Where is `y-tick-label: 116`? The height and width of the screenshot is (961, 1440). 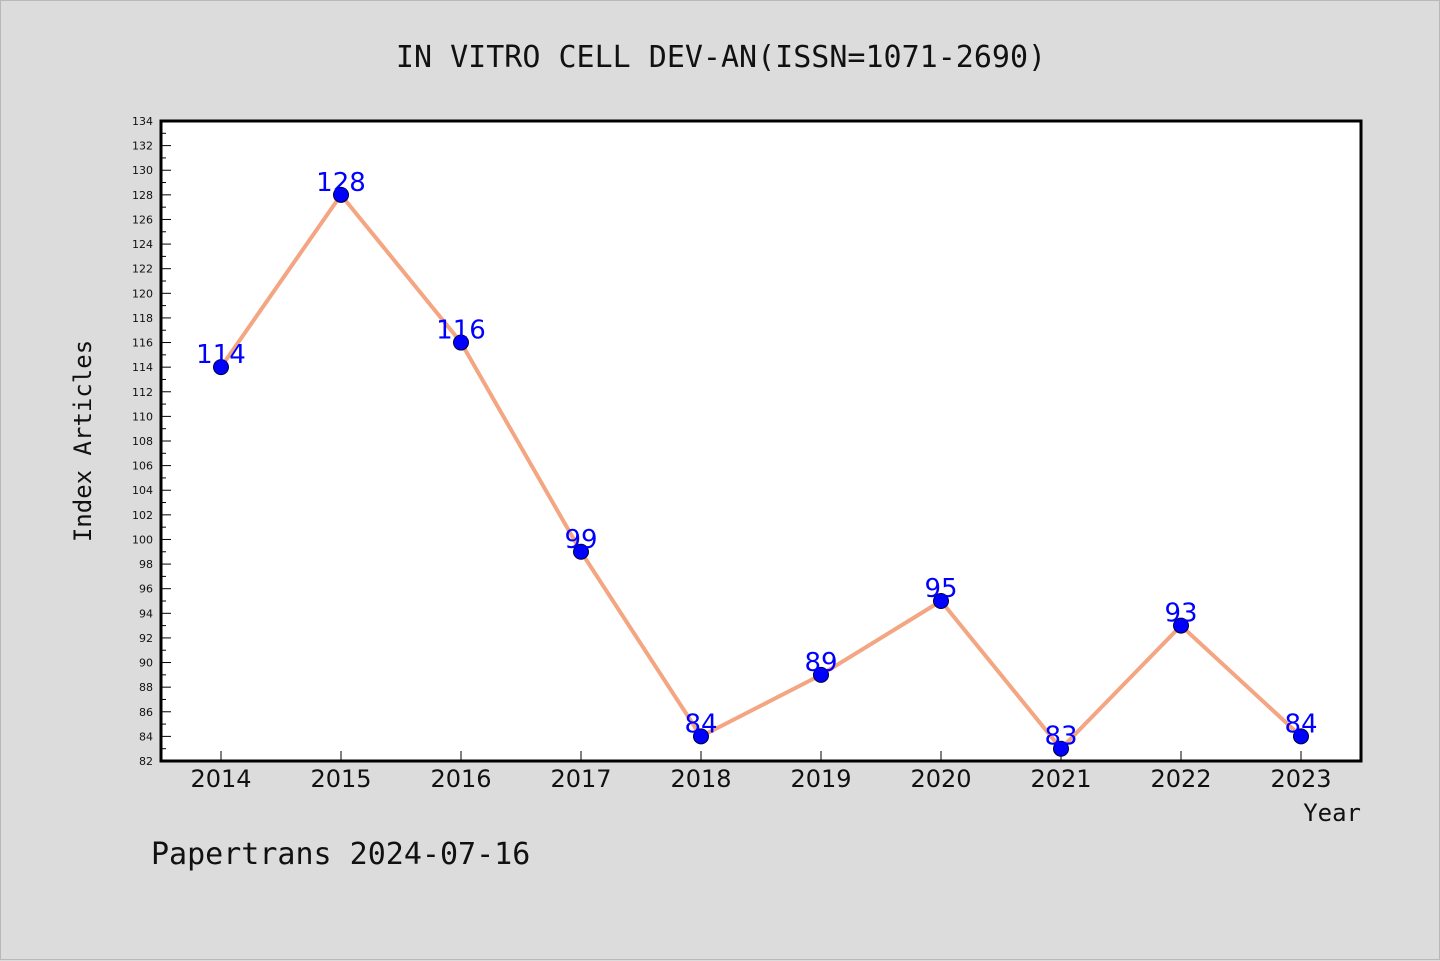 y-tick-label: 116 is located at coordinates (142, 343).